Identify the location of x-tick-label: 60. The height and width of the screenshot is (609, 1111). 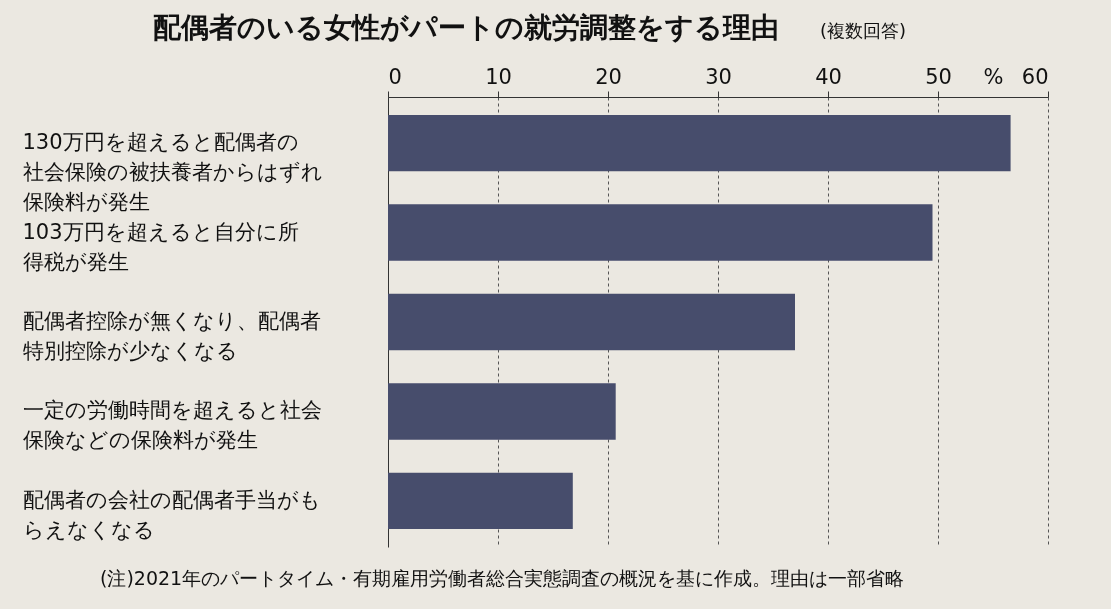
(1035, 76).